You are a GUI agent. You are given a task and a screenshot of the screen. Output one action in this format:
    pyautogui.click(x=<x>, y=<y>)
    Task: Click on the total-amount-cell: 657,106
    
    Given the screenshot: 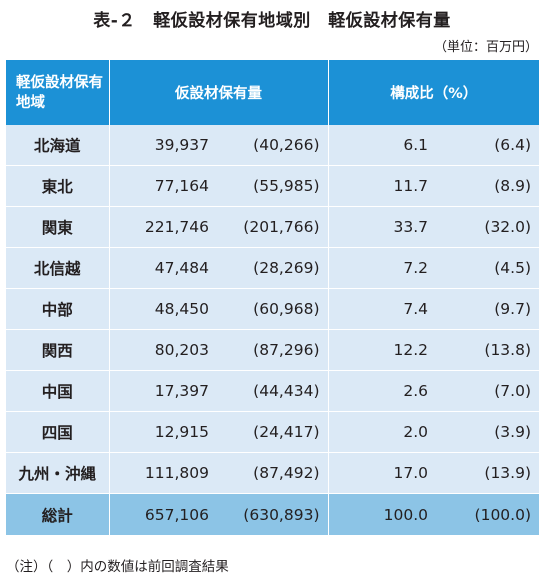 What is the action you would take?
    pyautogui.click(x=163, y=514)
    